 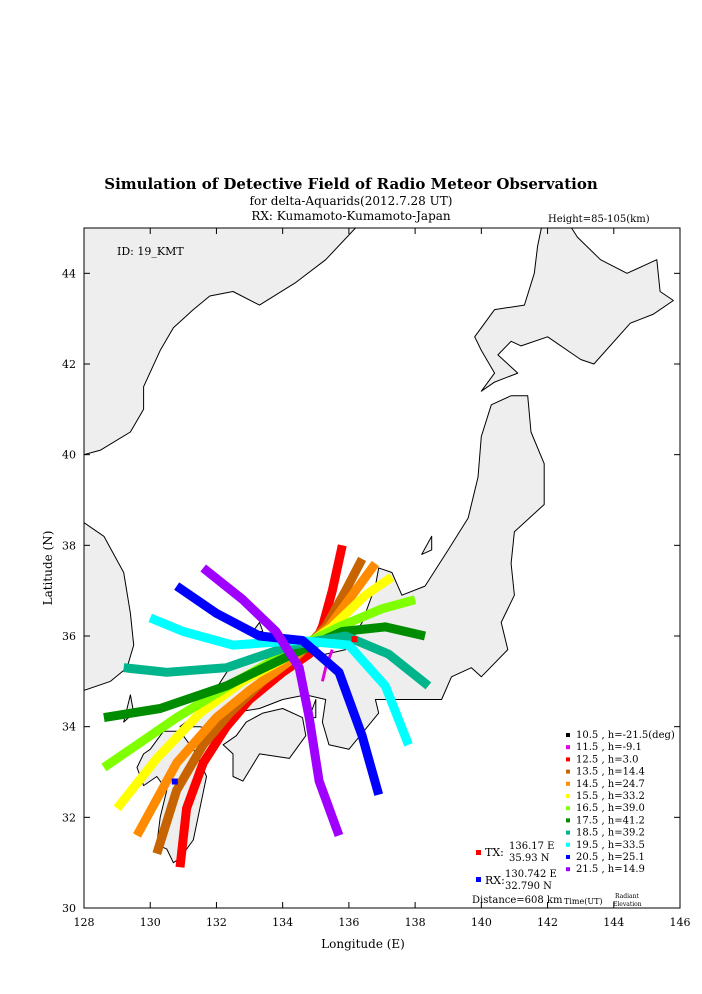 What do you see at coordinates (531, 874) in the screenshot?
I see `rx-longitude: 130.742 E` at bounding box center [531, 874].